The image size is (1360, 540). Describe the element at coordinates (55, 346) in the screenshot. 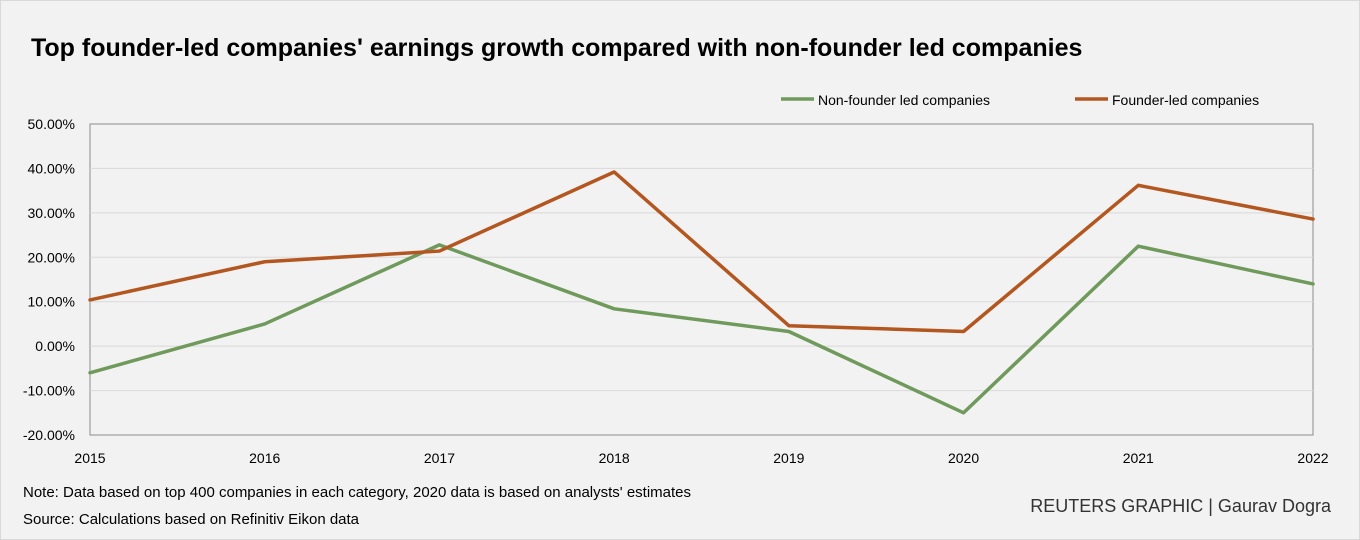

I see `y-tick-label: 0.00%` at that location.